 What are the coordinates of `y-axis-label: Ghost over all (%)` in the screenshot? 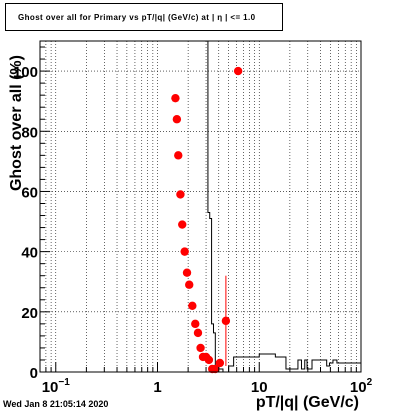 It's located at (16, 123).